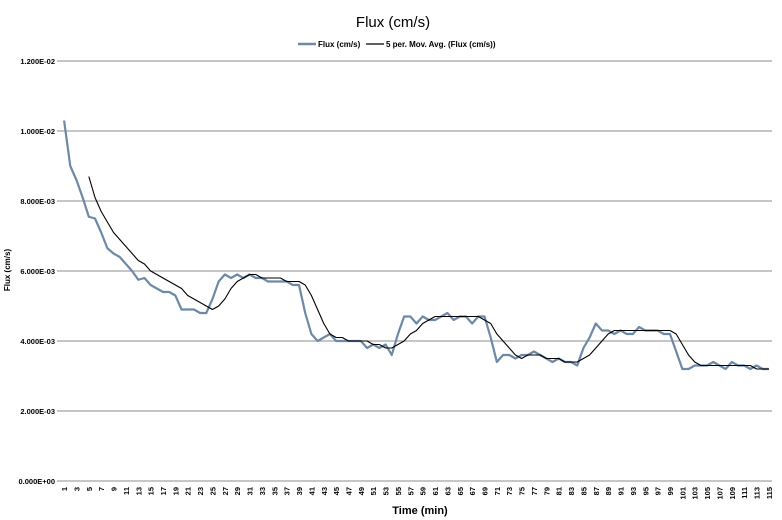 This screenshot has width=782, height=520. I want to click on x-tick-label-12: 25, so click(212, 491).